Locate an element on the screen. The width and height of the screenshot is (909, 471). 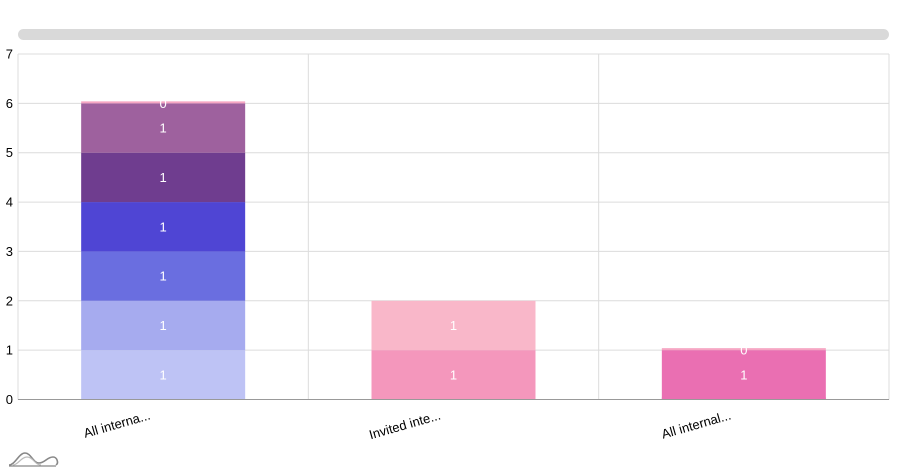
y-tick-label: 4 is located at coordinates (9, 202).